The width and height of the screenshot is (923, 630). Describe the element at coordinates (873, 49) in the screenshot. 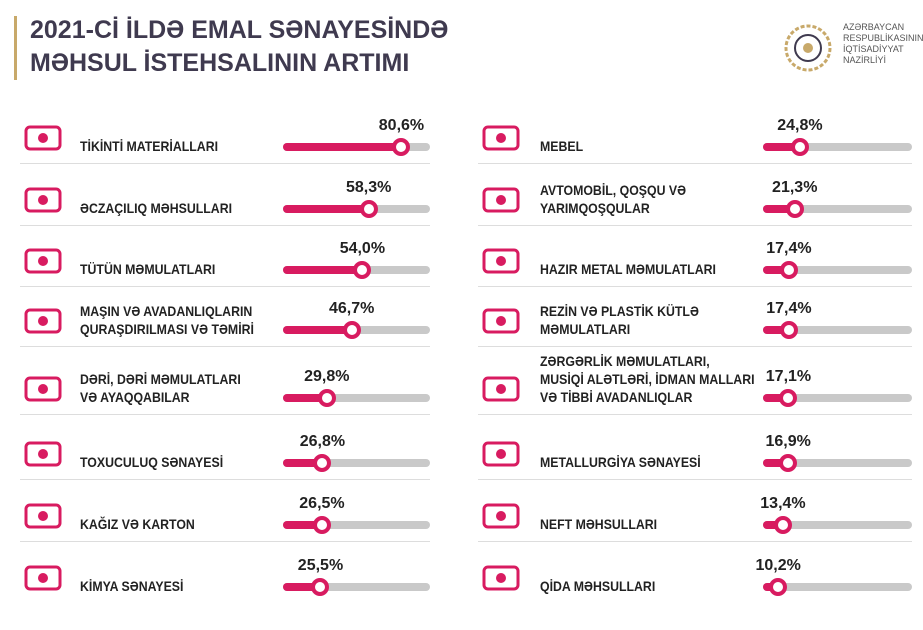

I see `logo-line: İQTİSADİYYAT` at that location.